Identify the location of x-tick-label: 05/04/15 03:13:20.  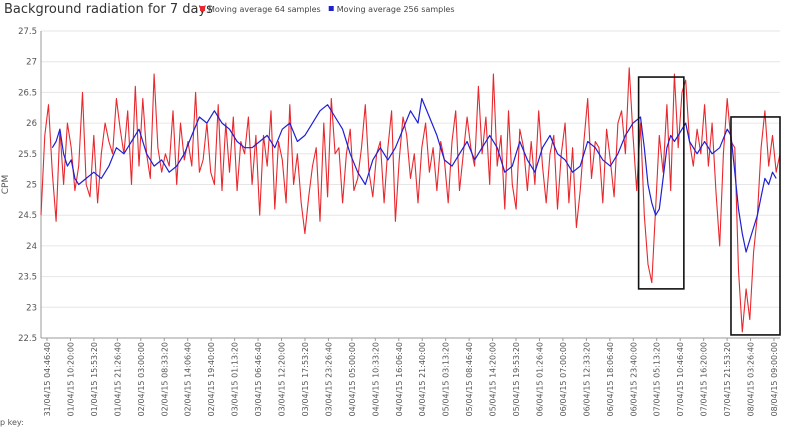
(446, 379).